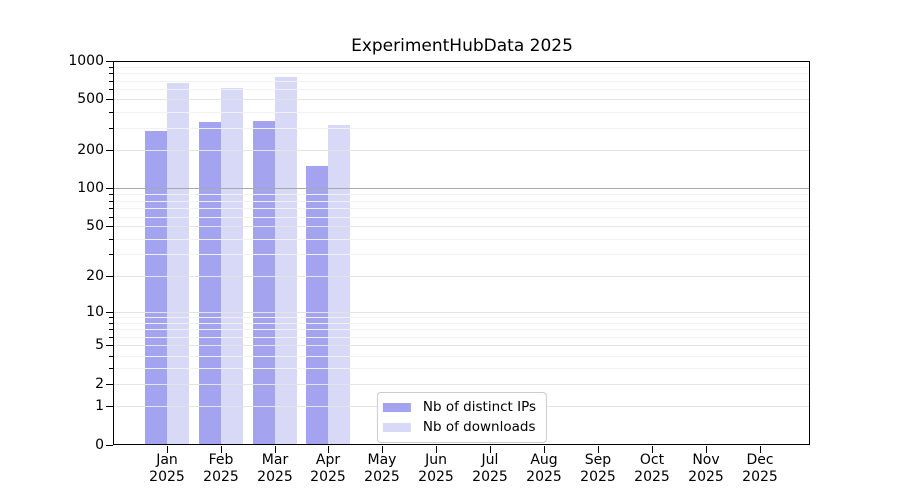  What do you see at coordinates (99, 445) in the screenshot?
I see `y-tick-label: 0` at bounding box center [99, 445].